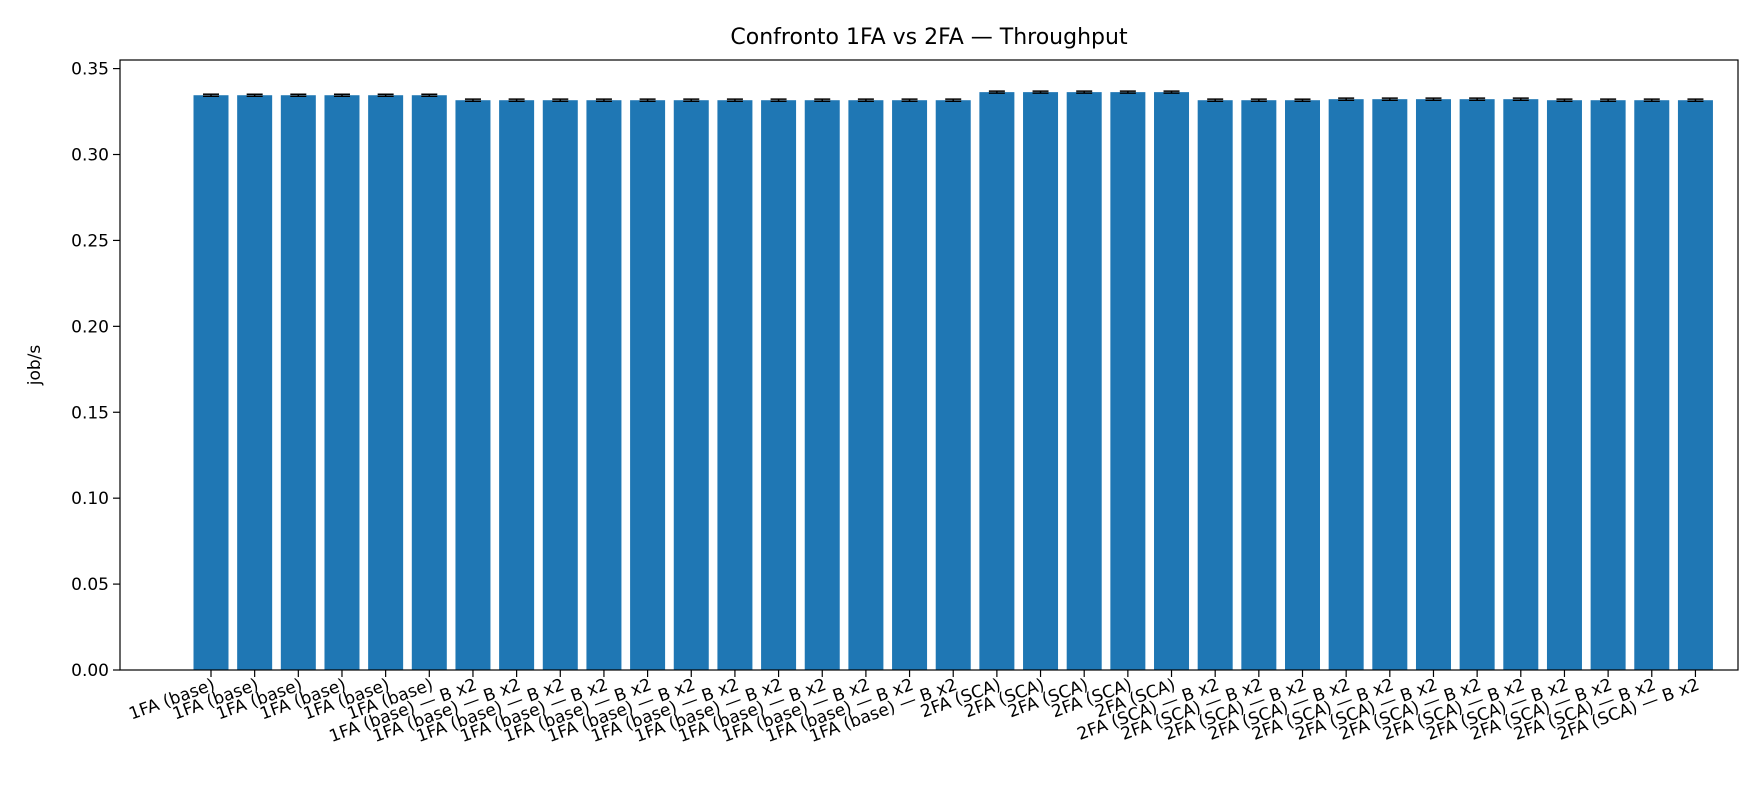 This screenshot has height=804, width=1760. What do you see at coordinates (90, 156) in the screenshot?
I see `y-tick-label: 0.30` at bounding box center [90, 156].